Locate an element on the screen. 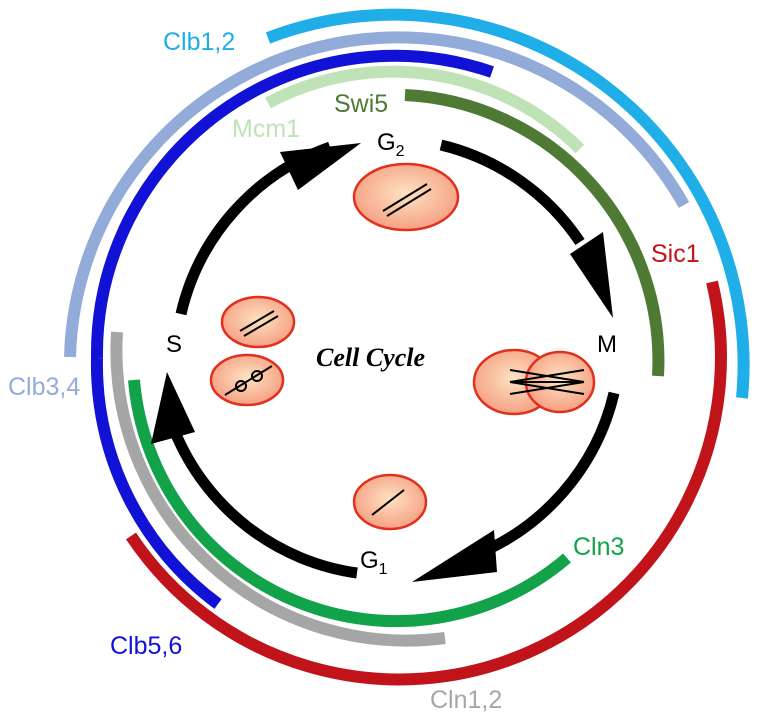 This screenshot has width=757, height=719. label-swi5: Swi5 is located at coordinates (361, 104).